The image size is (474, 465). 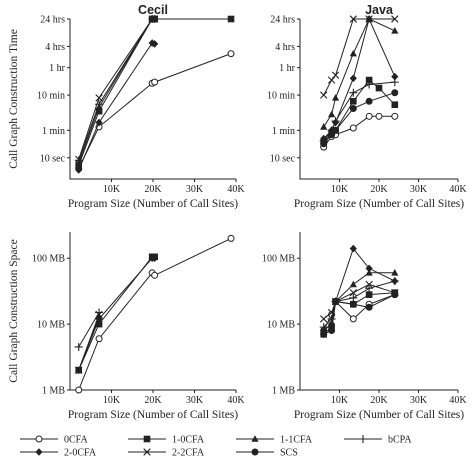 I want to click on y-tick-label: 10 sec, so click(x=53, y=158).